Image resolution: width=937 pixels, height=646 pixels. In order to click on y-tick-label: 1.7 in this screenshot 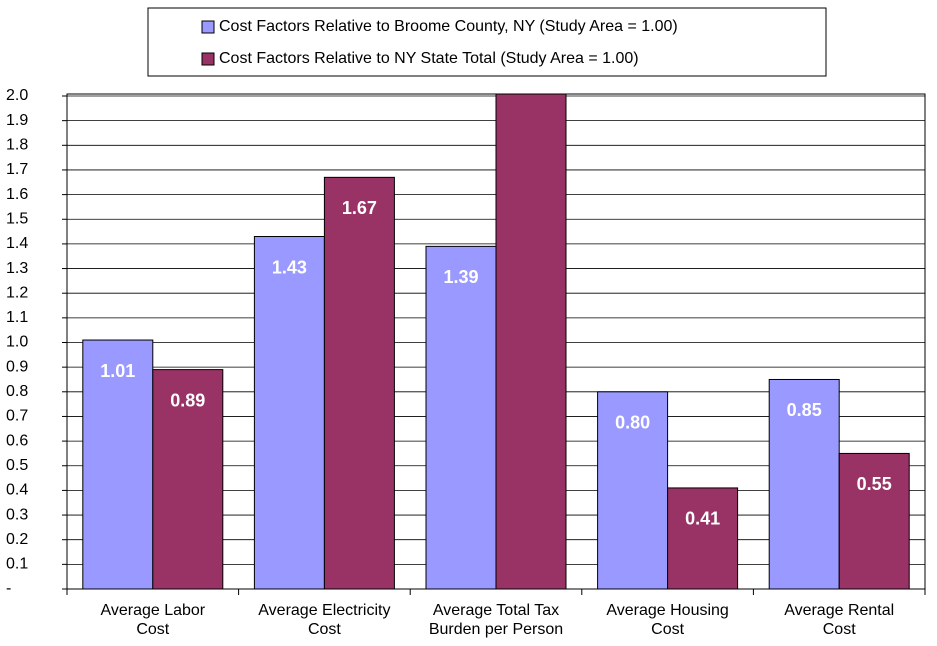, I will do `click(17, 169)`.